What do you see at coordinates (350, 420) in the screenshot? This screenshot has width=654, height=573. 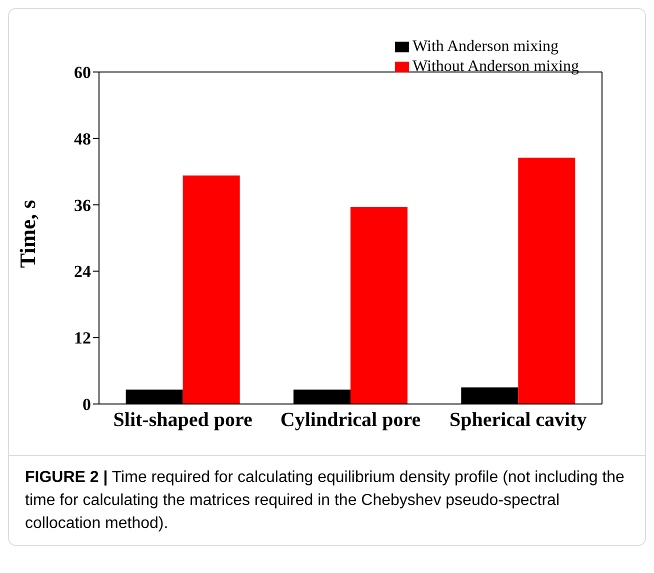 I see `x-tick-label: Cylindrical pore` at bounding box center [350, 420].